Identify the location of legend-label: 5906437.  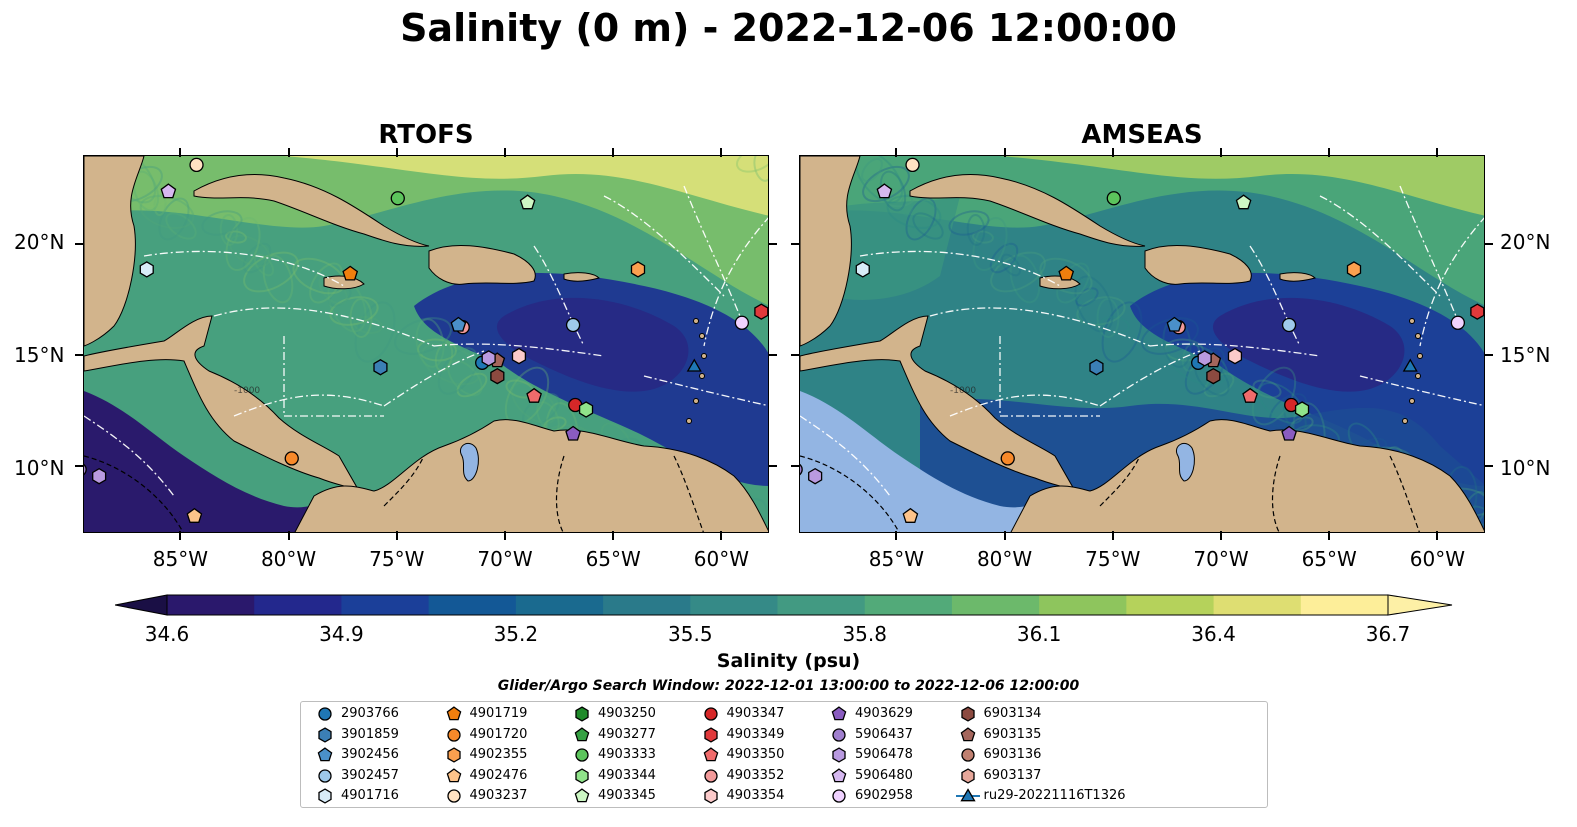
(884, 734).